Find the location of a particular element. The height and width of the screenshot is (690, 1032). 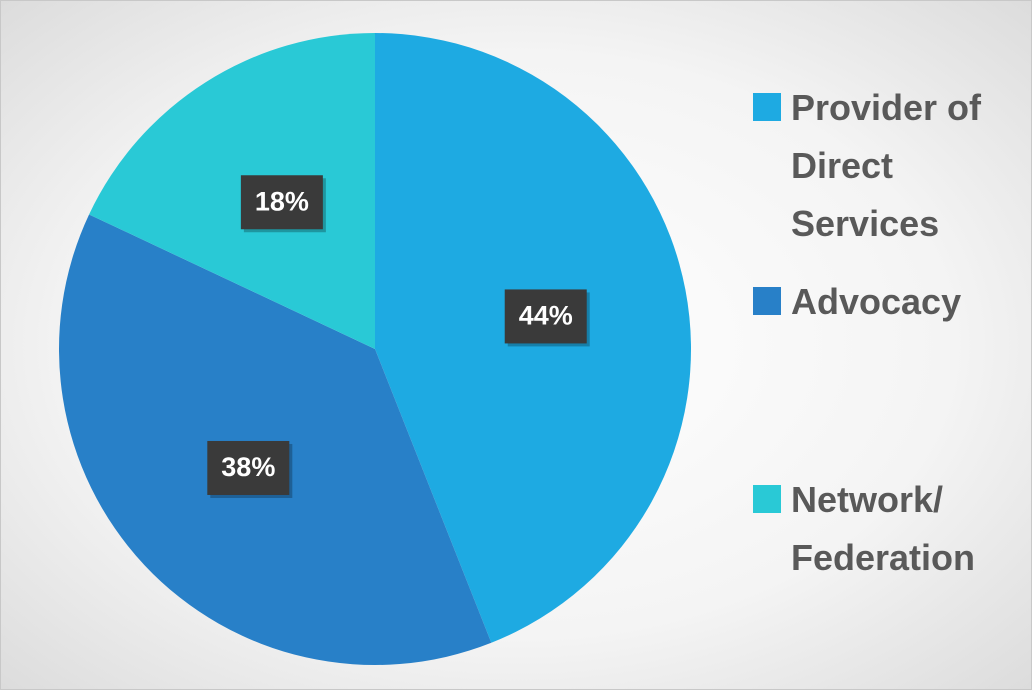

legend-item: Provider of Direct Services is located at coordinates (890, 166).